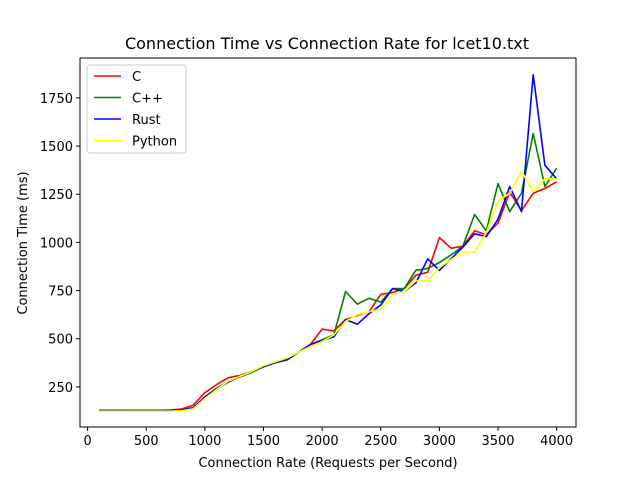  I want to click on y-axis-ticks: 250 500 750 1000 1250 1500 1750, so click(60, 244).